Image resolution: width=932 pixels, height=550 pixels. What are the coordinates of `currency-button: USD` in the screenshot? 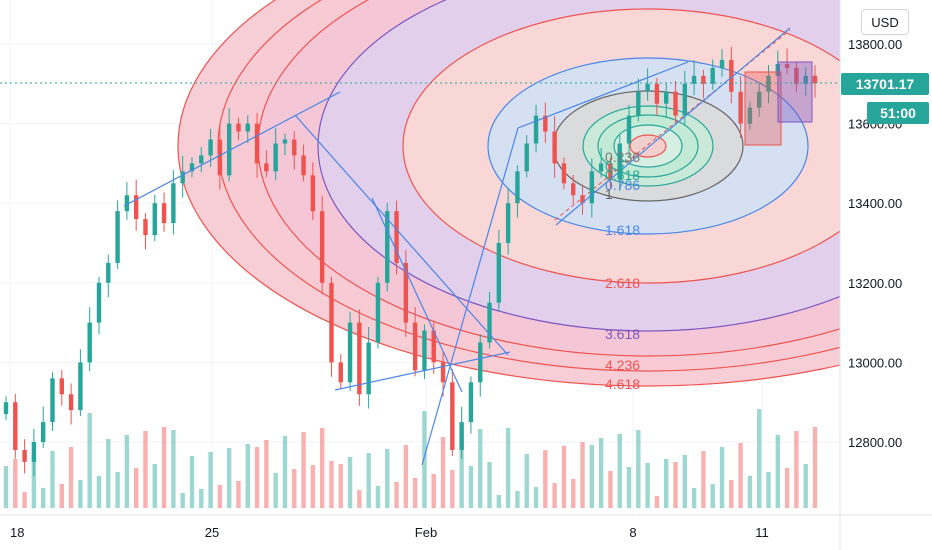 It's located at (885, 22).